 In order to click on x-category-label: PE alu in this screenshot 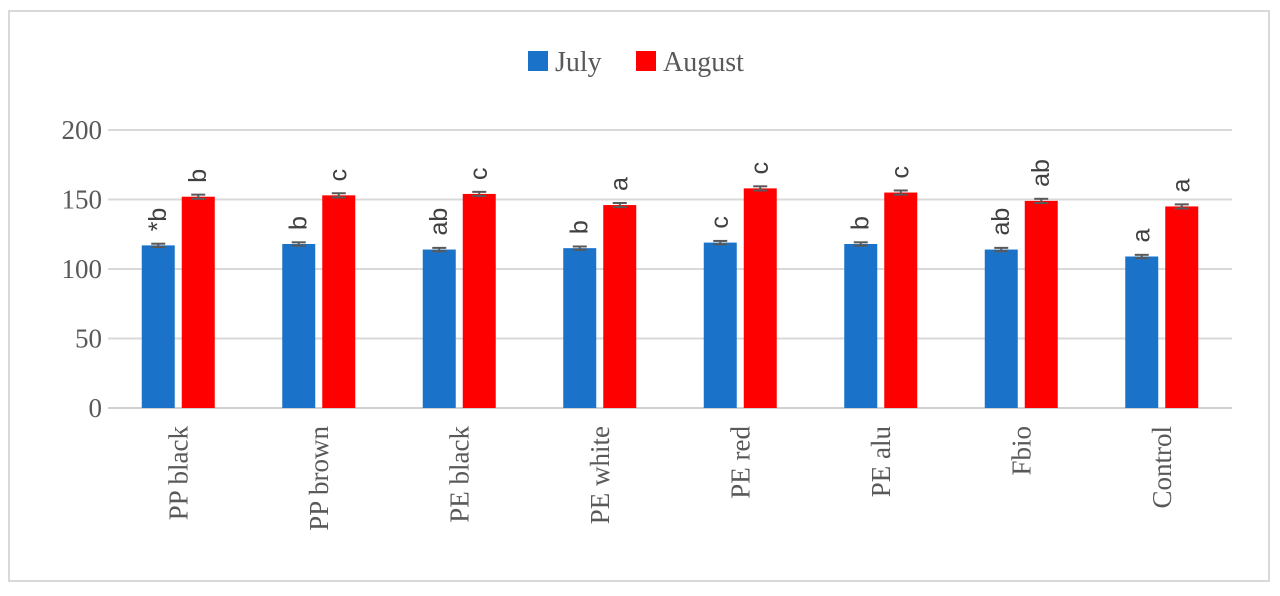, I will do `click(881, 462)`.